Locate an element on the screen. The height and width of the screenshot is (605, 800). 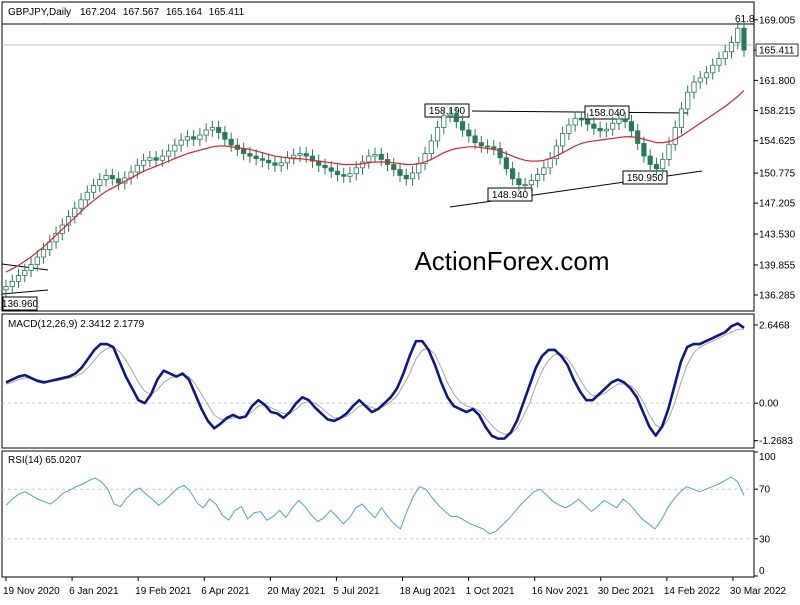
time-tick-label: 14 Feb 2022 is located at coordinates (692, 591).